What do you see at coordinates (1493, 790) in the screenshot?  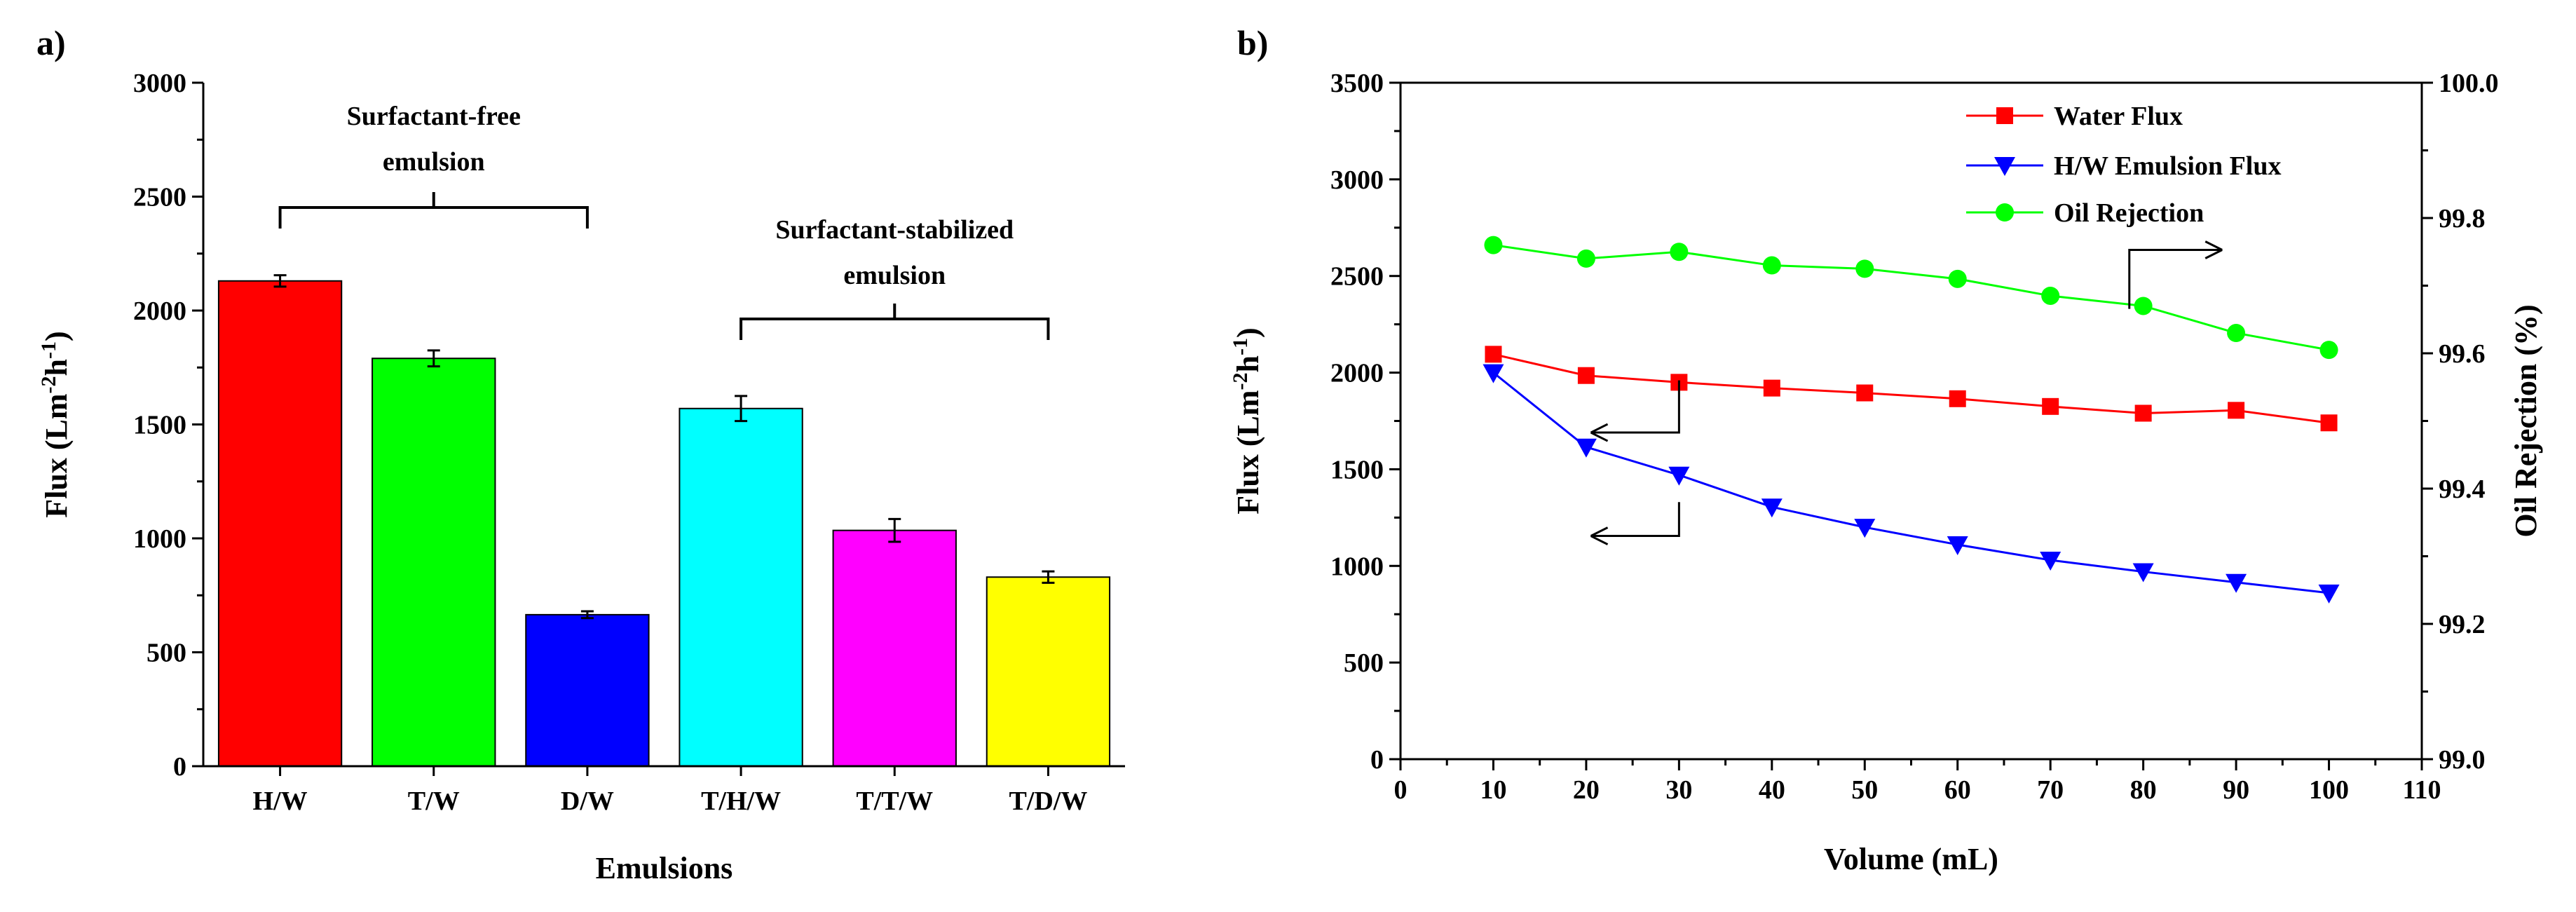 I see `x-tick-label: 10` at bounding box center [1493, 790].